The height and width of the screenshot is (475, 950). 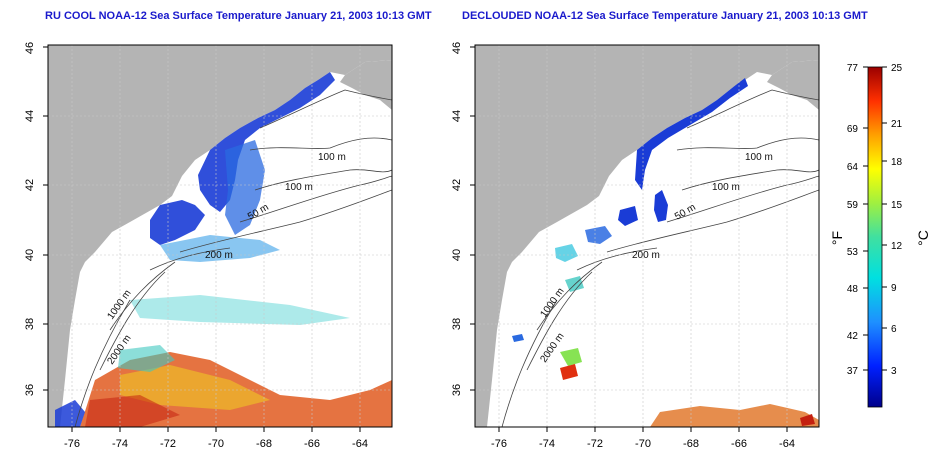 I want to click on celsius-tick: 6, so click(x=894, y=329).